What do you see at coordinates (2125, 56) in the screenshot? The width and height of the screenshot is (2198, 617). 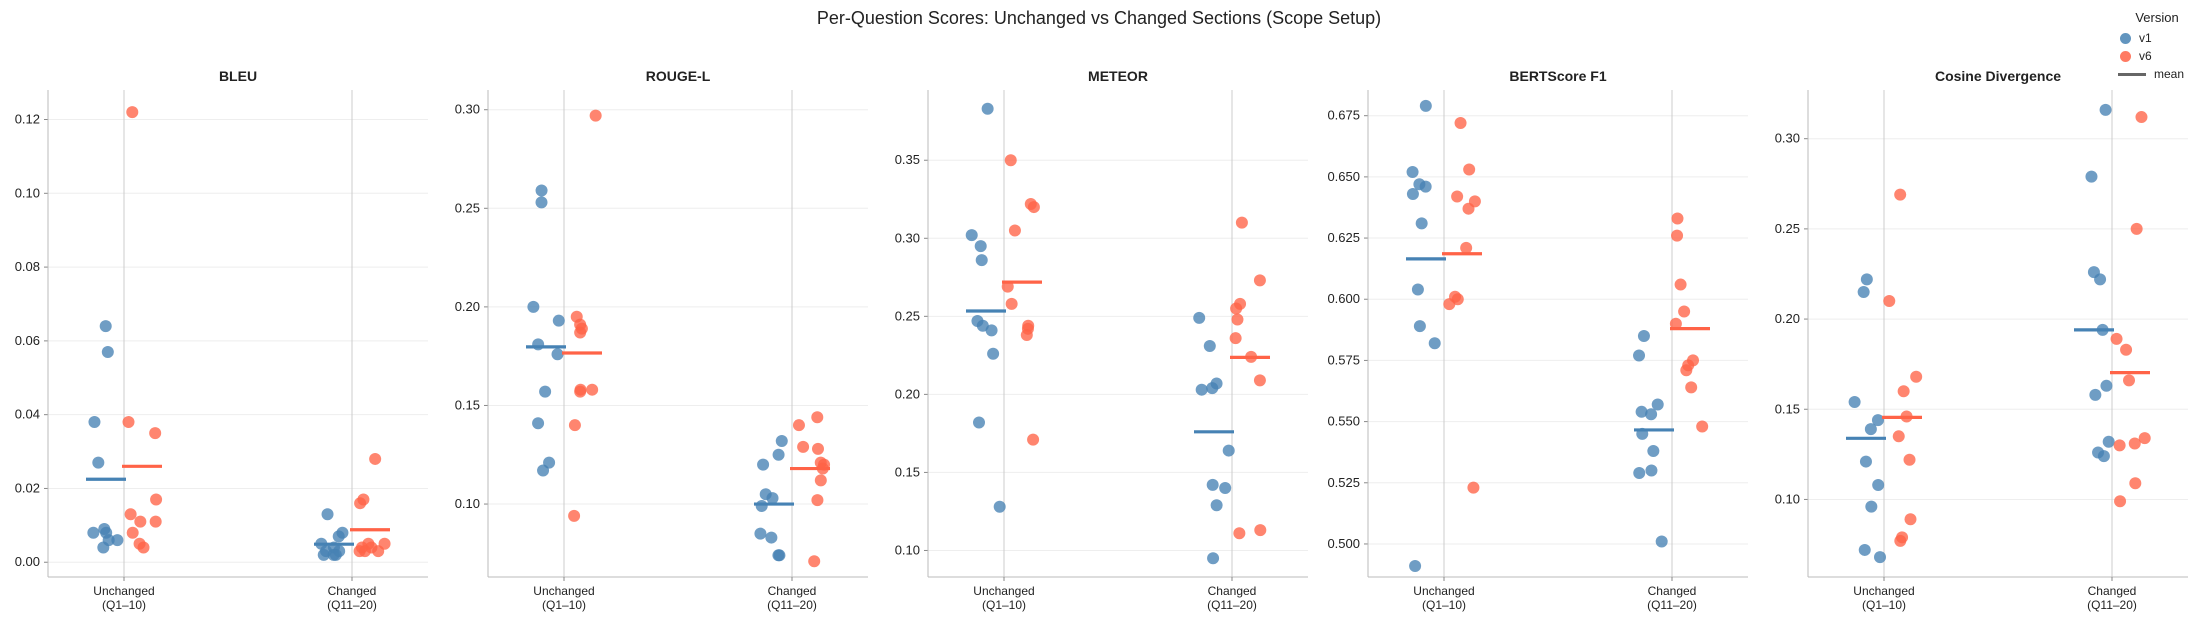 I see `legend-marker-v6` at bounding box center [2125, 56].